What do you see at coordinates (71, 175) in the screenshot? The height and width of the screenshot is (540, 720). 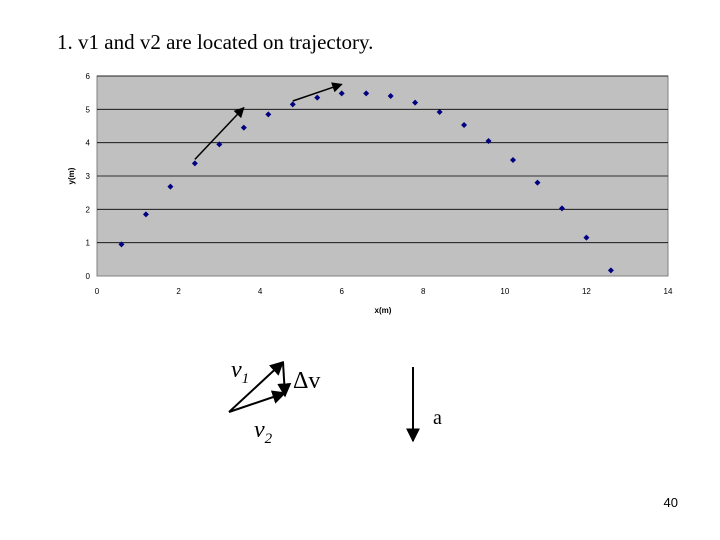 I see `y-axis-label: y(m)` at bounding box center [71, 175].